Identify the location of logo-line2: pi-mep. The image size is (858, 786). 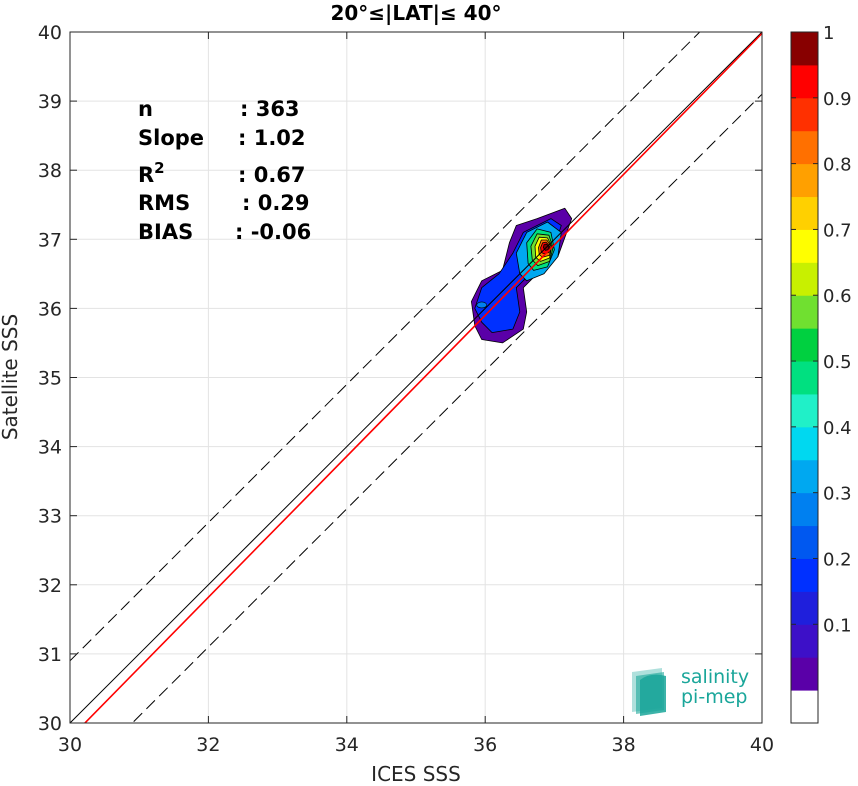
(714, 697).